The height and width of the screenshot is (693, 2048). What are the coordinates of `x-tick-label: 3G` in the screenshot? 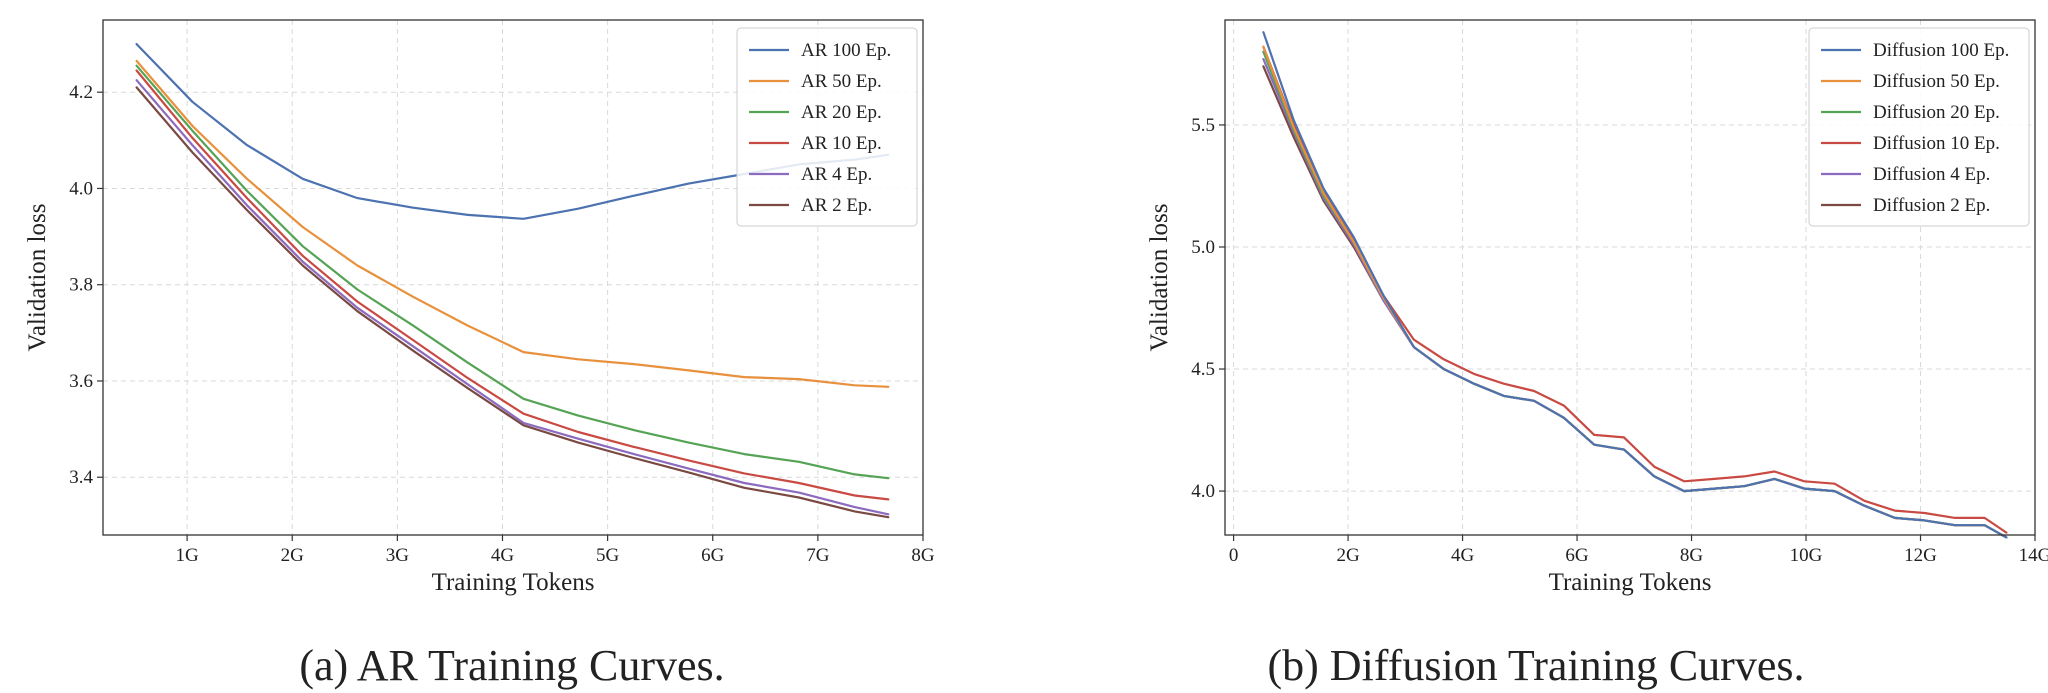 It's located at (398, 555).